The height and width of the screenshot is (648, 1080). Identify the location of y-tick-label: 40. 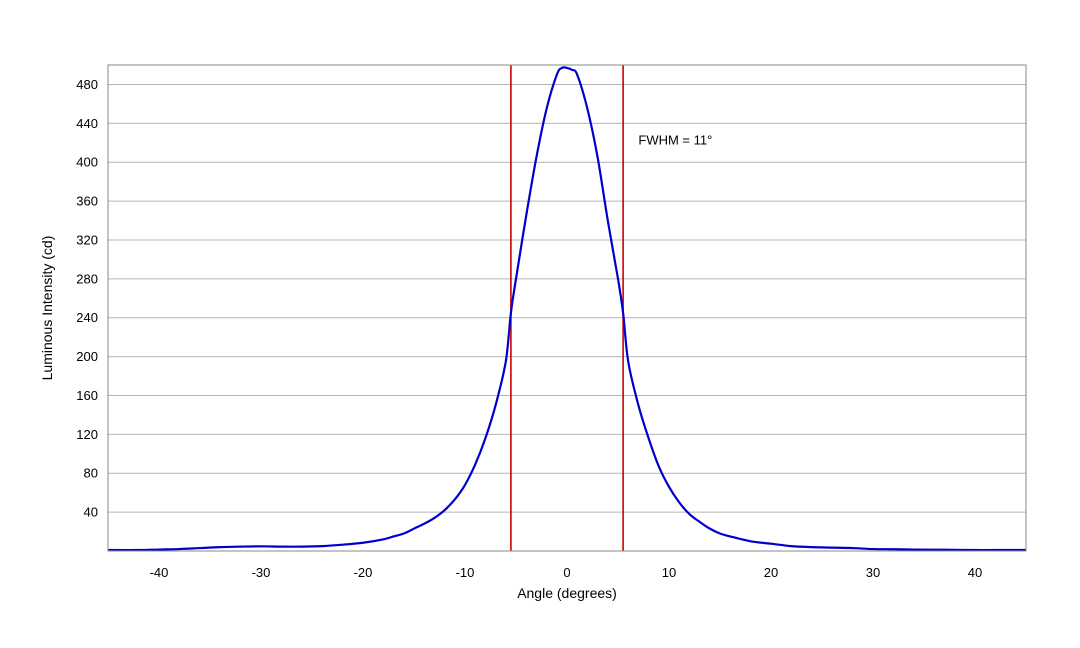
(91, 512).